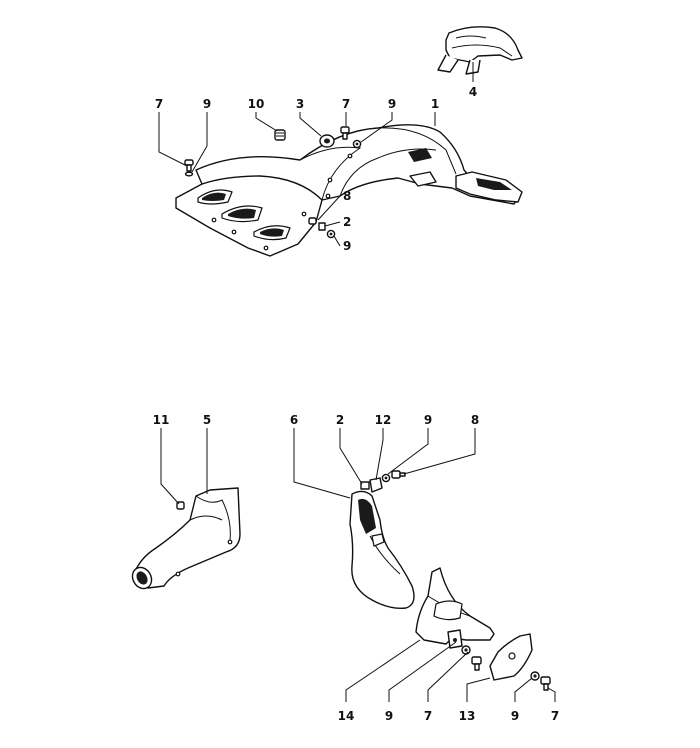 This screenshot has width=700, height=748. Describe the element at coordinates (159, 104) in the screenshot. I see `callout-7-top-left: 7` at that location.